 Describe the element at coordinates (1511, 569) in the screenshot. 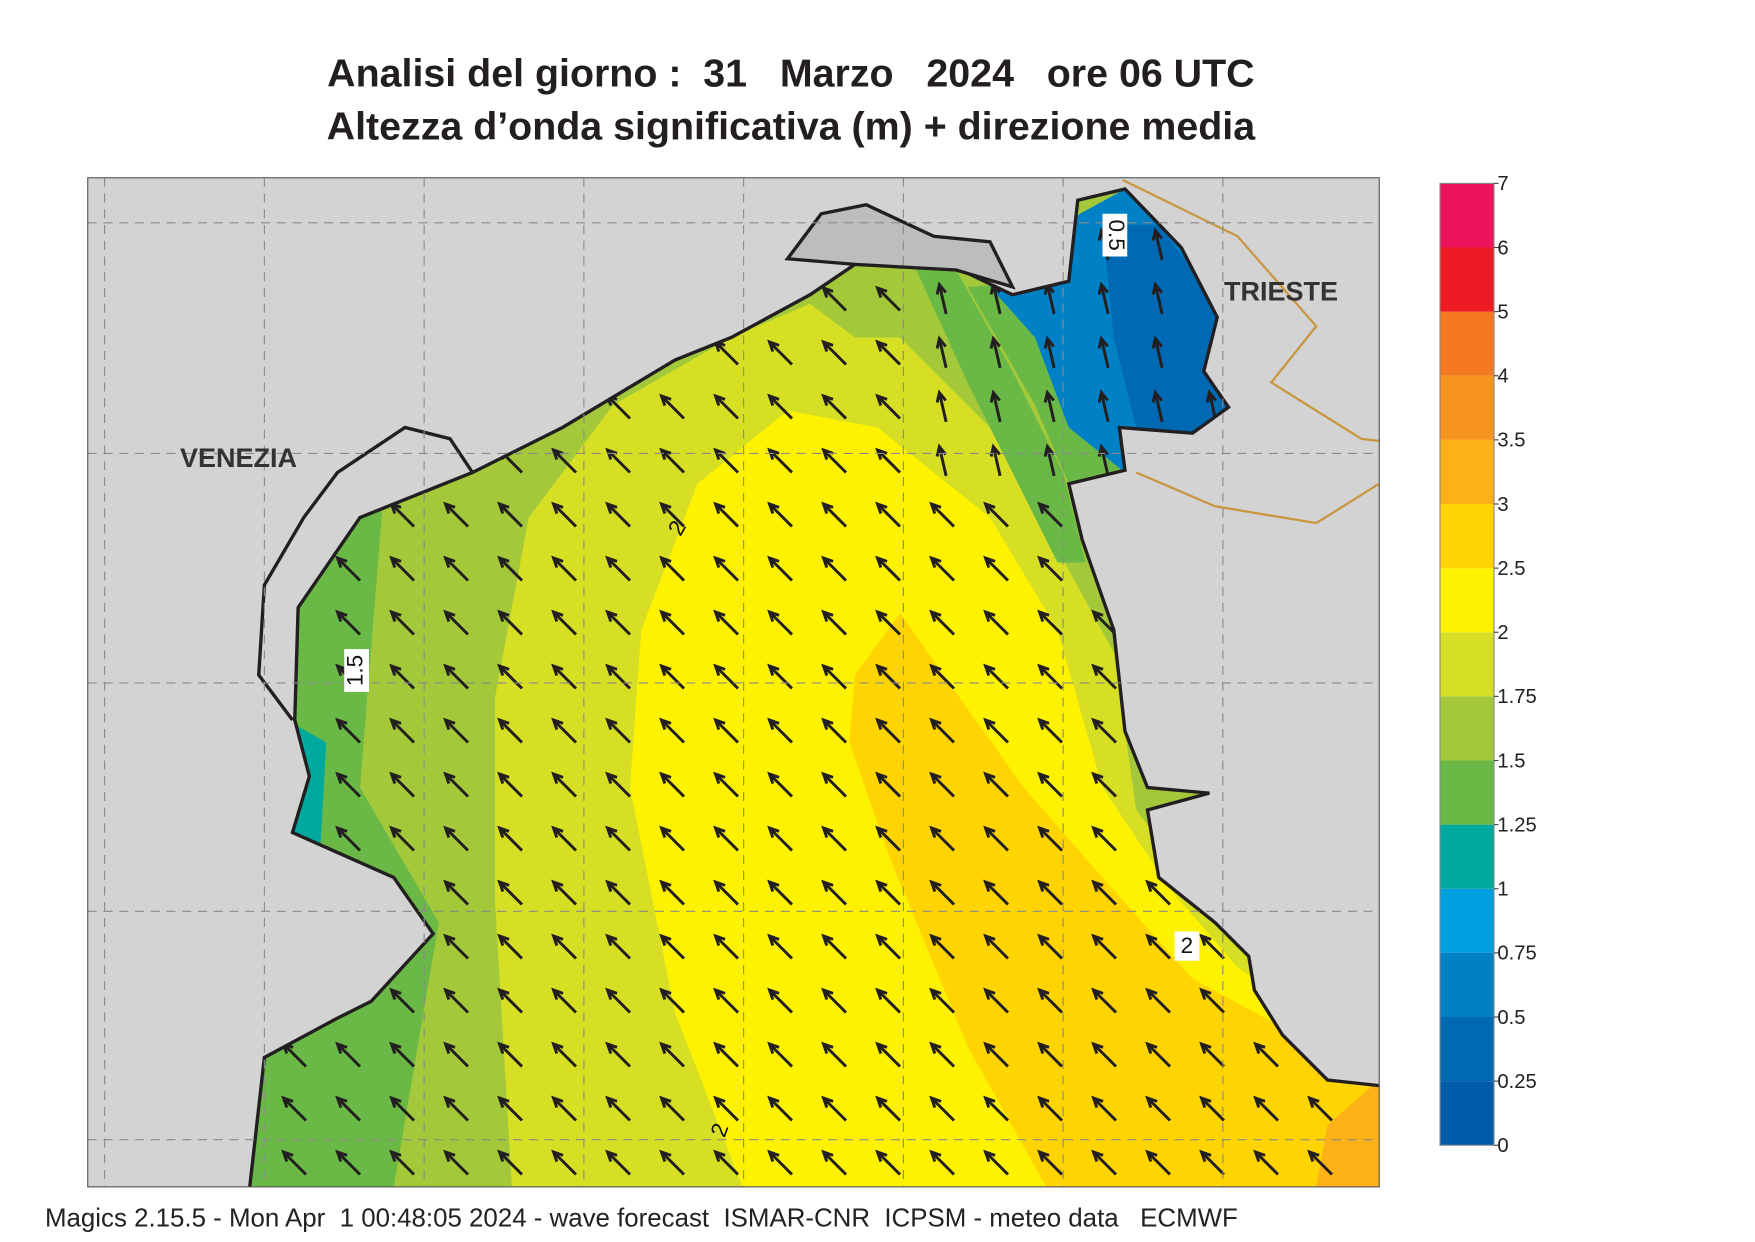

I see `colorbar-tick-label: 2.5` at that location.